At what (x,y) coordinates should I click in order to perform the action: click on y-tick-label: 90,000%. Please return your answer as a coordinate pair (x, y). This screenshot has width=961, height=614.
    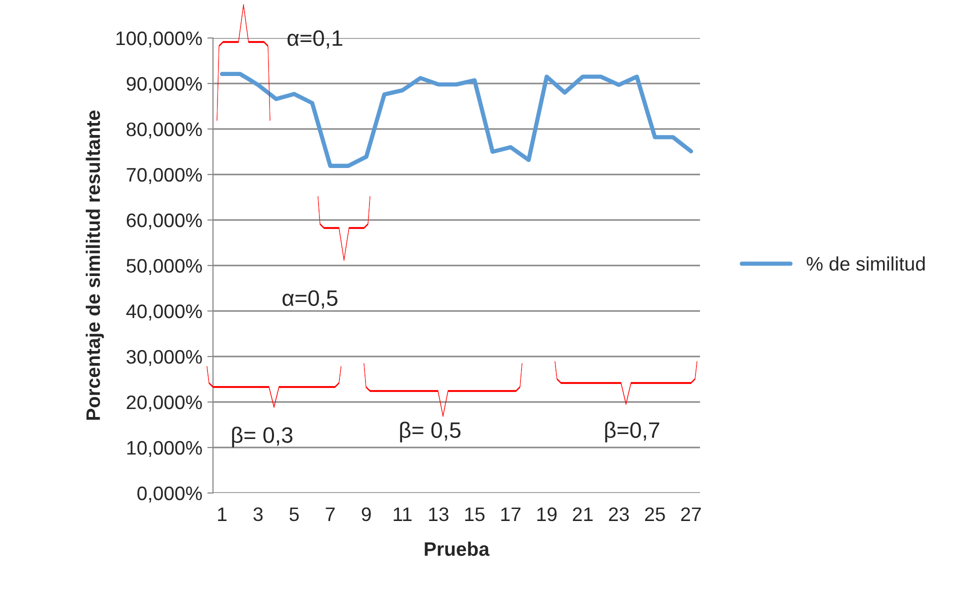
    Looking at the image, I should click on (164, 85).